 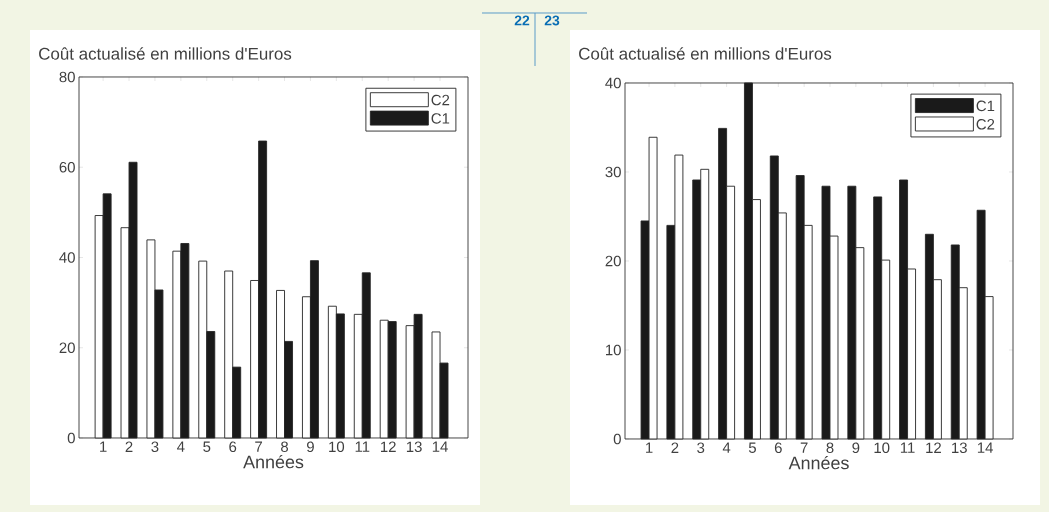 What do you see at coordinates (552, 20) in the screenshot?
I see `text: 23` at bounding box center [552, 20].